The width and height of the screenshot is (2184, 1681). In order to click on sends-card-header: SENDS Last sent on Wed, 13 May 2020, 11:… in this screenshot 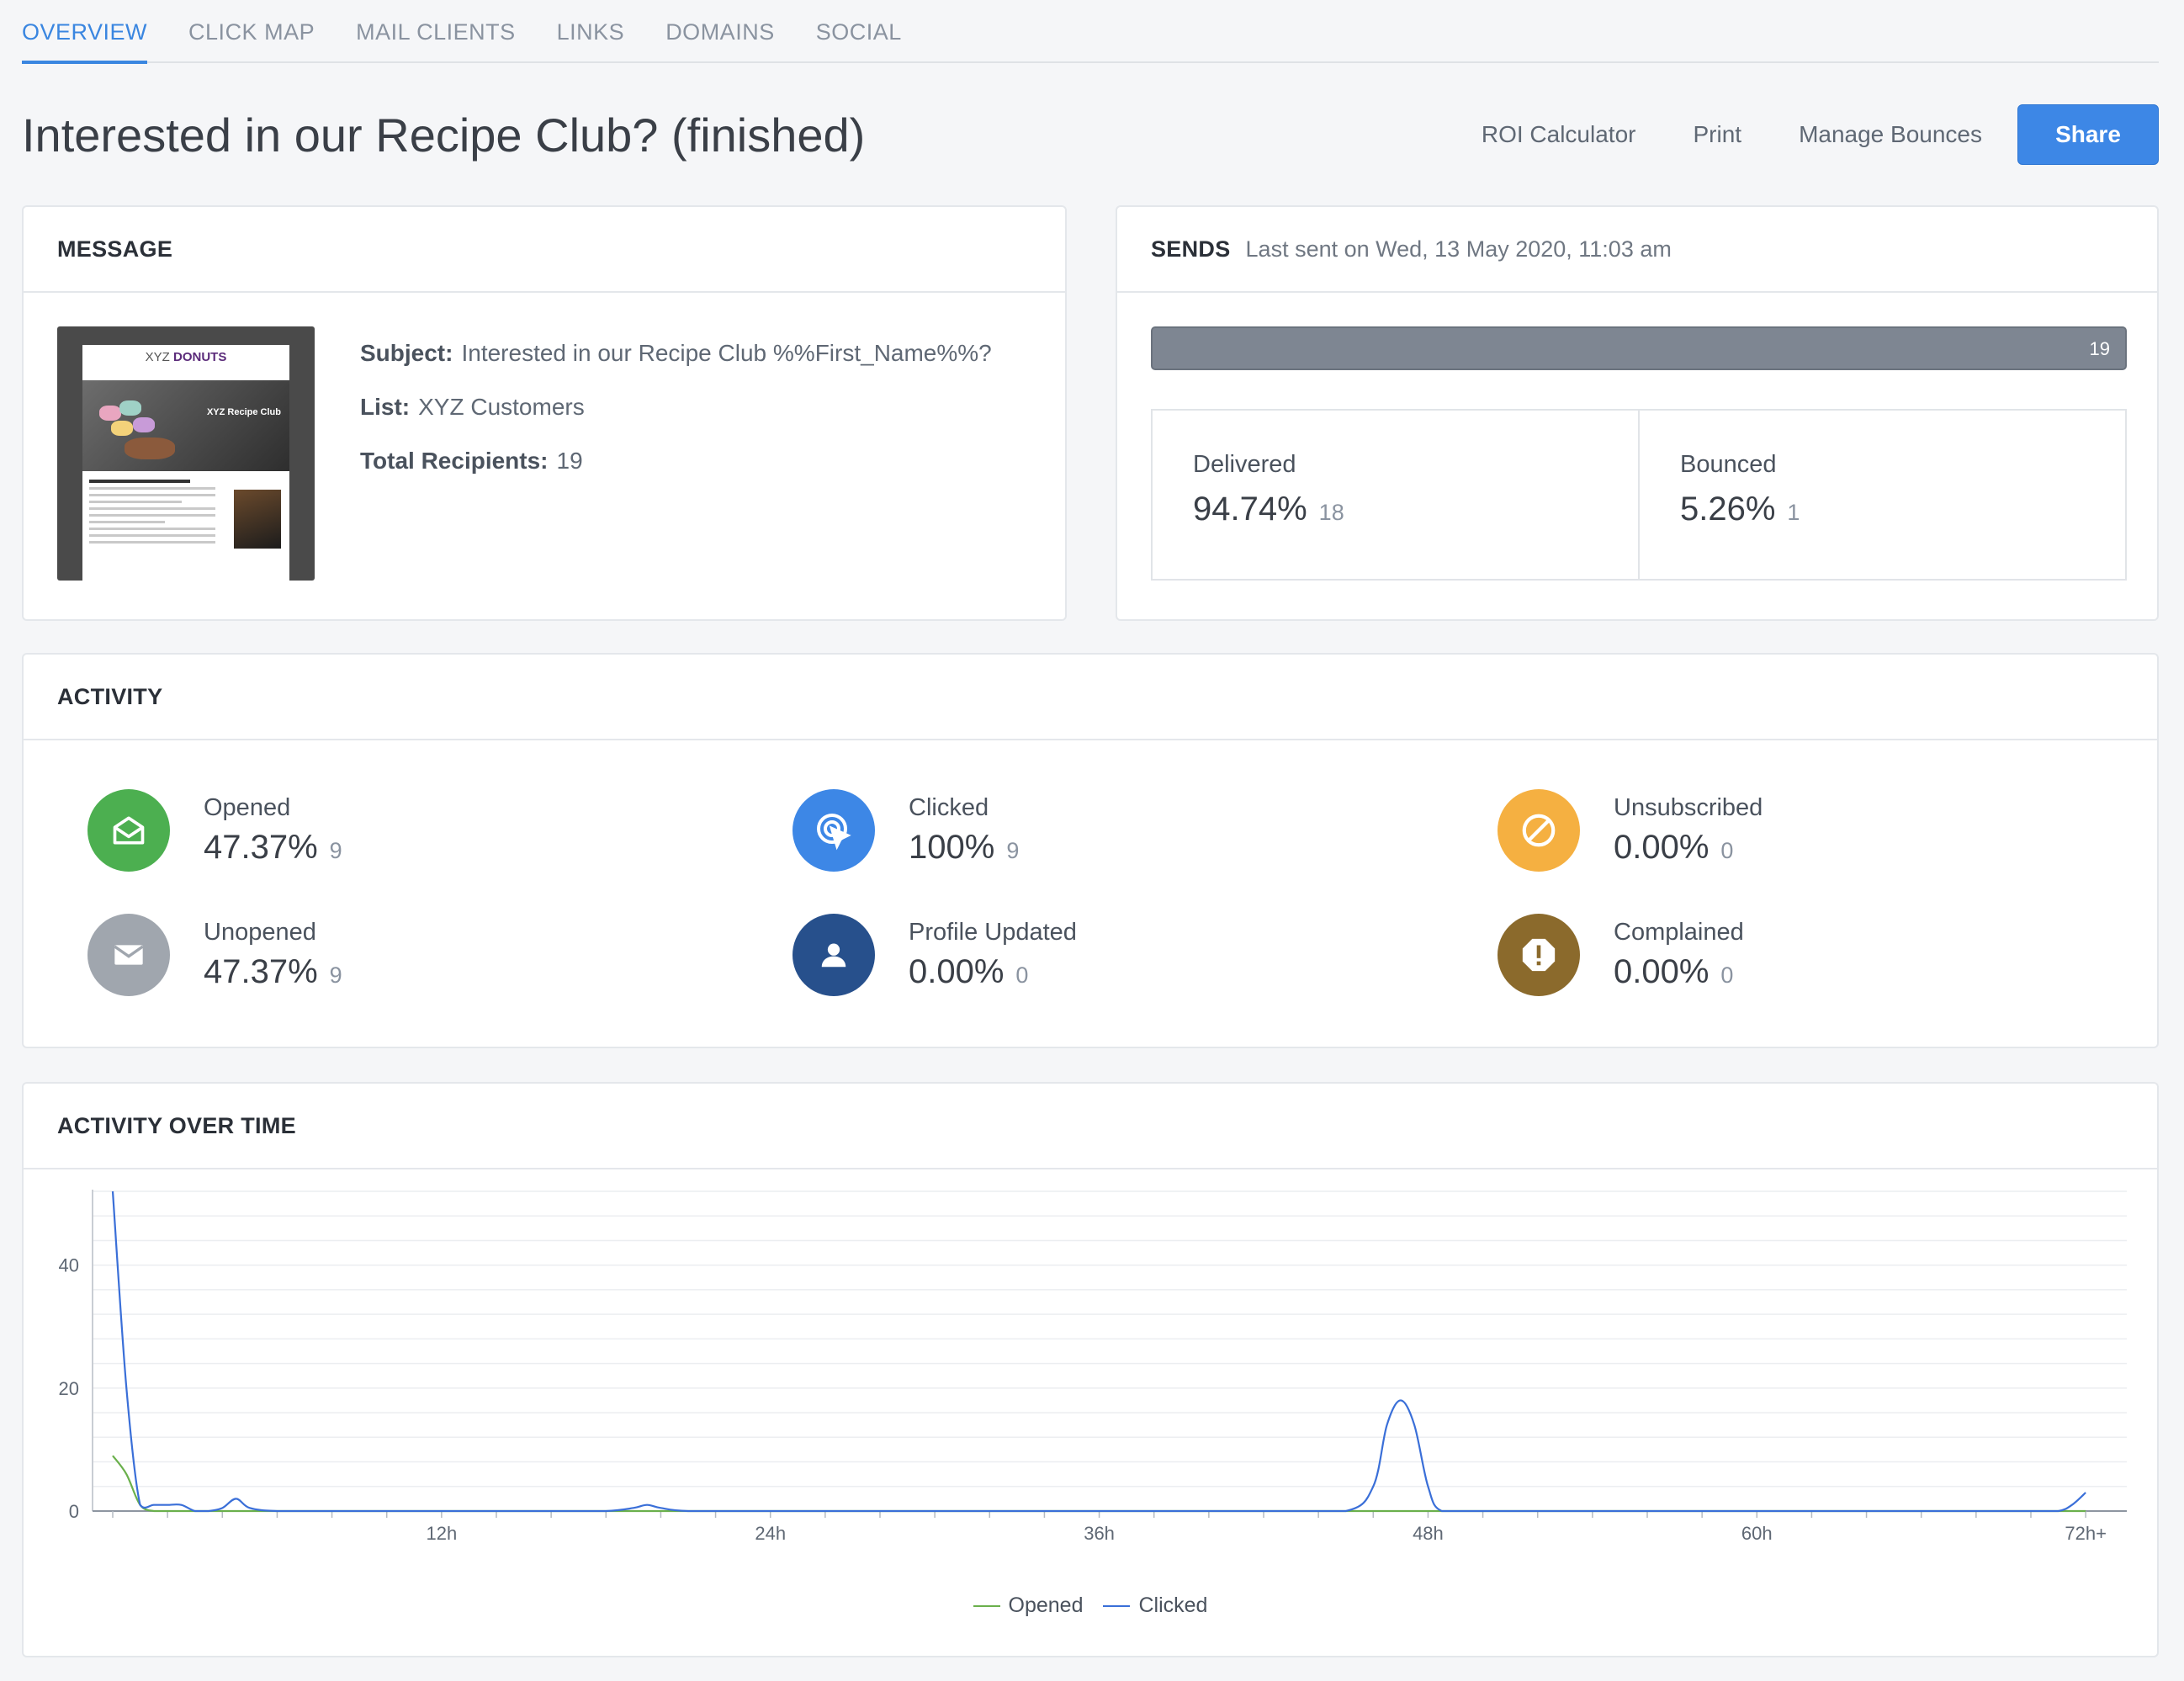, I will do `click(1637, 250)`.